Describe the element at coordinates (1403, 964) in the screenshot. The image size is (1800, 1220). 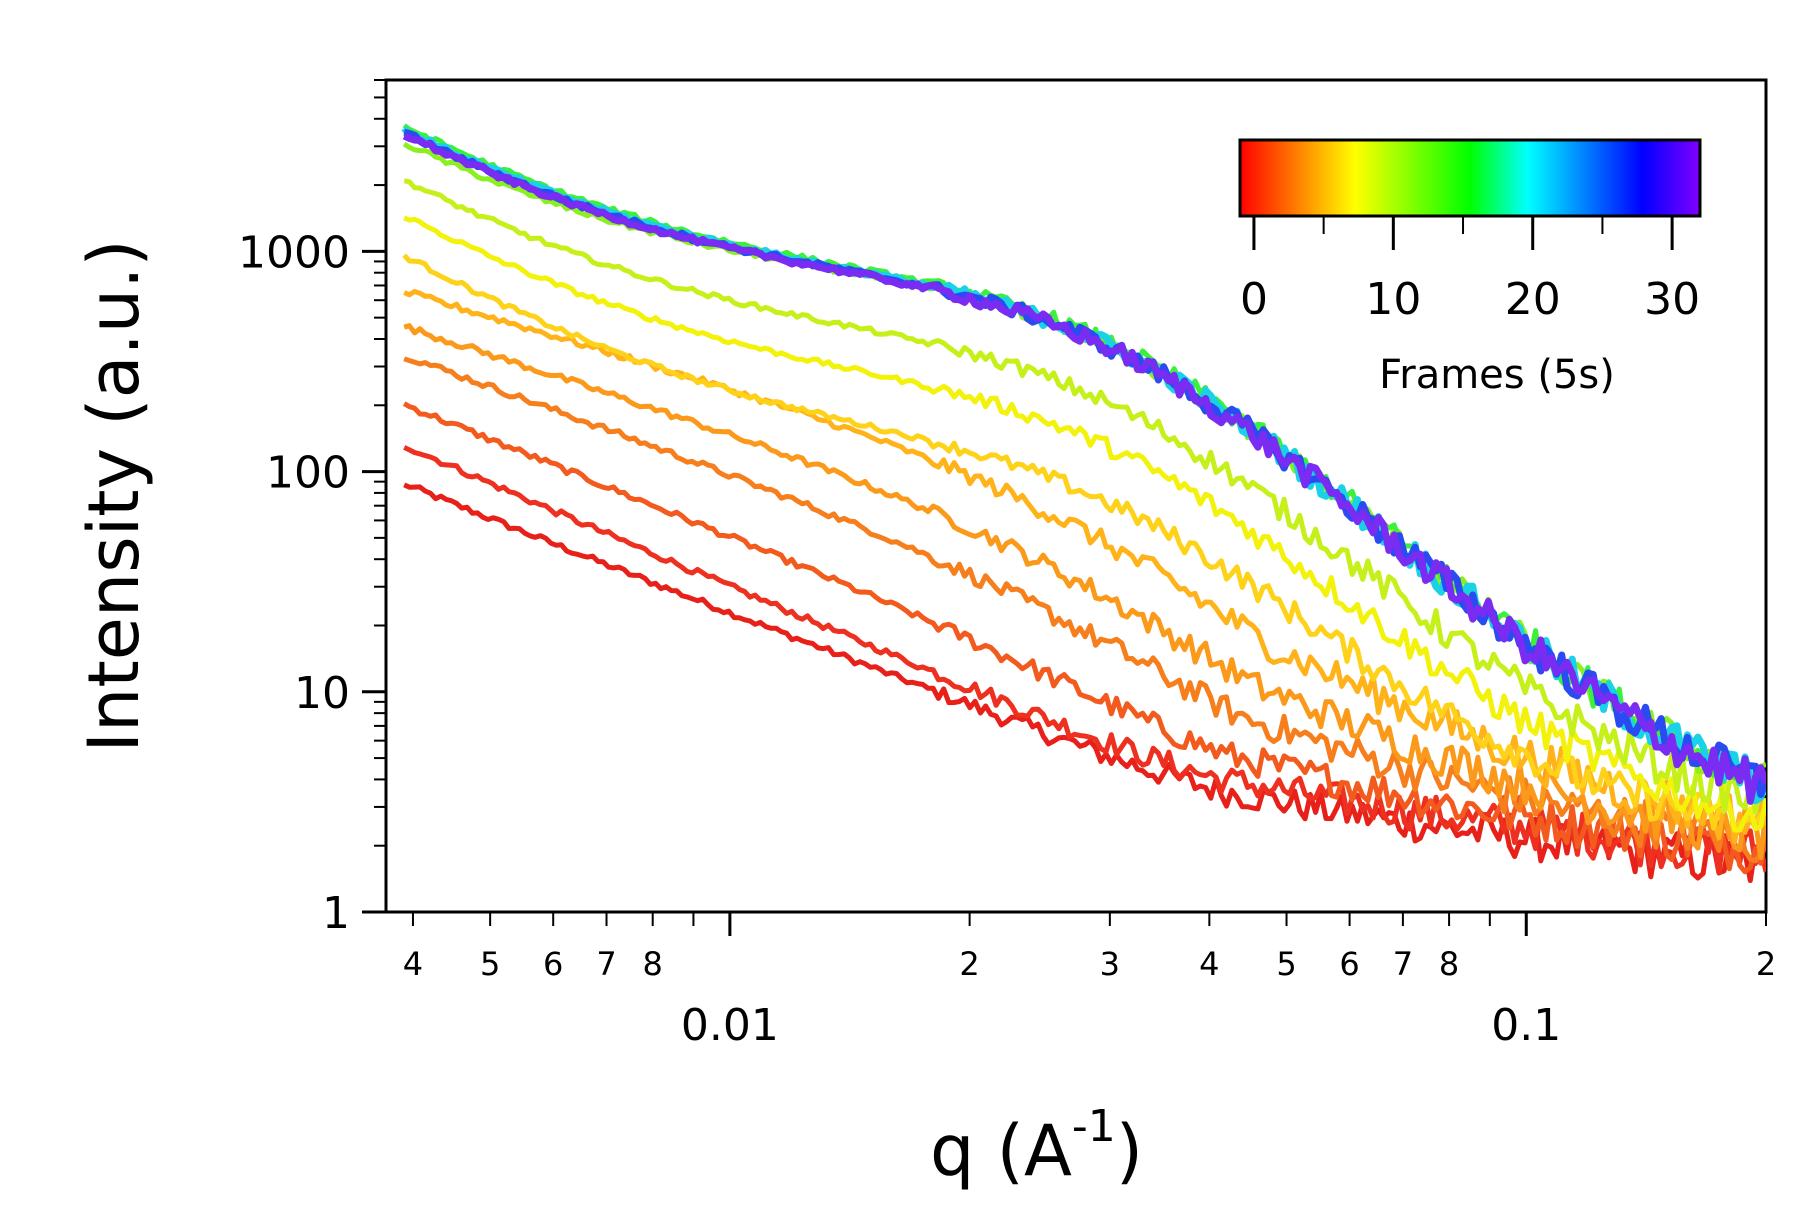
I see `x-minor-tick-label-11: 7` at that location.